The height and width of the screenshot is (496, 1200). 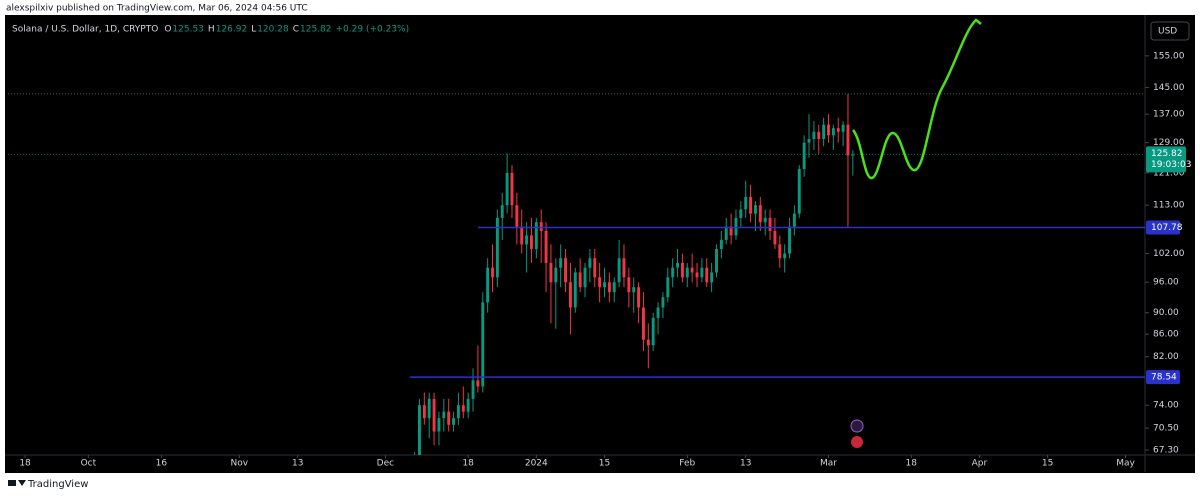 I want to click on y-tick-label: 90.00, so click(x=1166, y=313).